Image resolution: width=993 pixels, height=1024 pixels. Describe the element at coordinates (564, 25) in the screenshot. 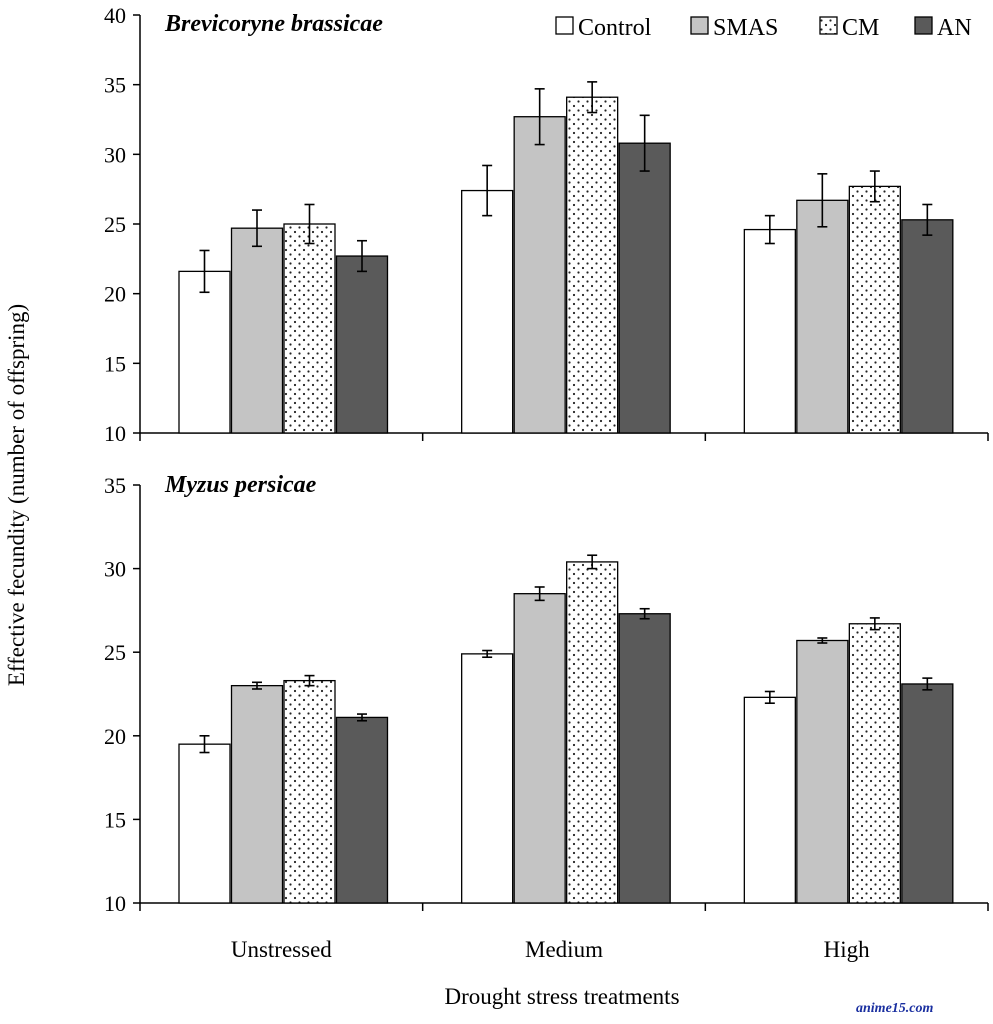

I see `legend-swatch-control` at that location.